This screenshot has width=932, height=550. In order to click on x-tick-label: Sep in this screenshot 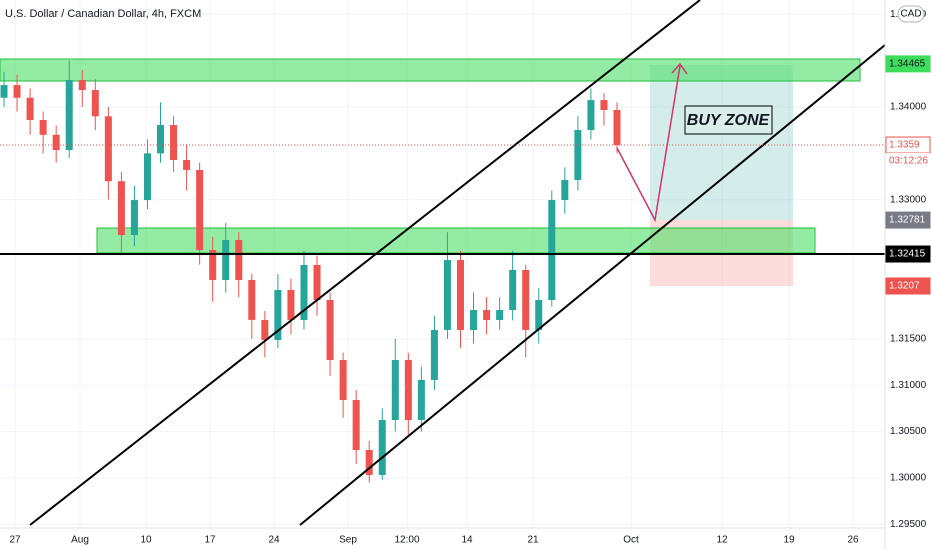, I will do `click(348, 540)`.